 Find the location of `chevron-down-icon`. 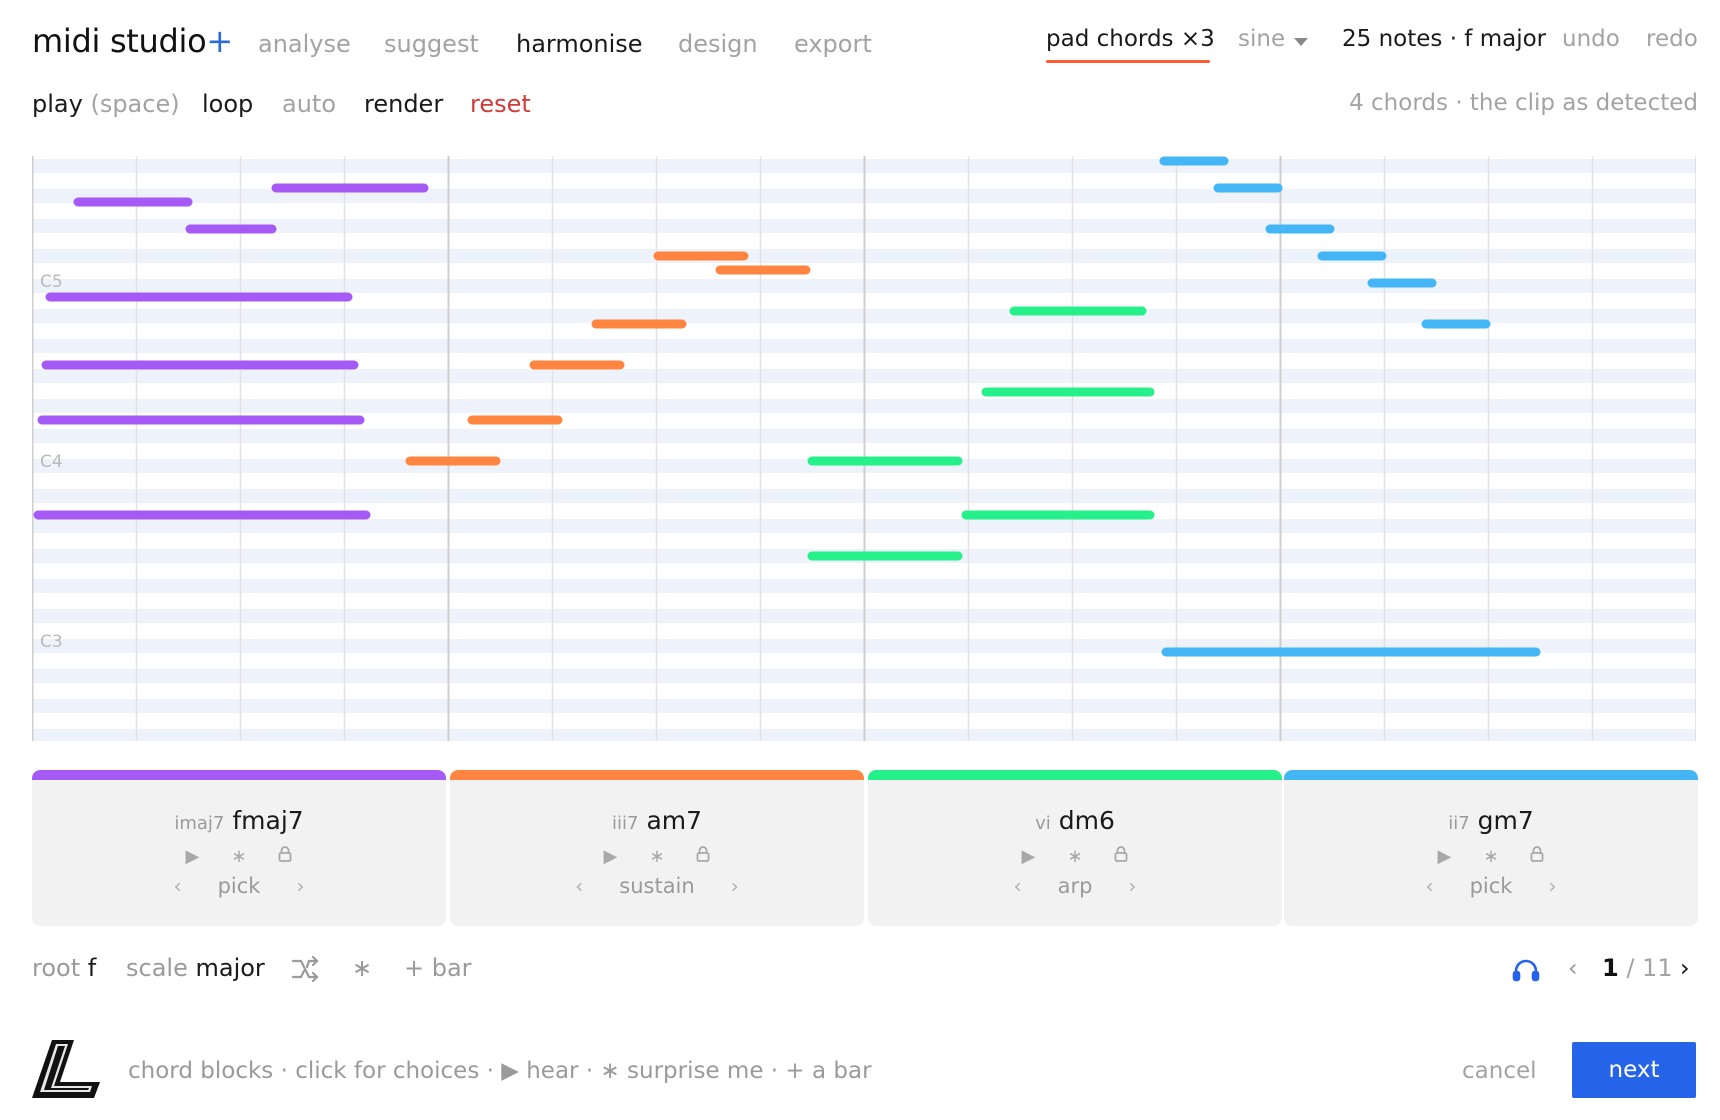

chevron-down-icon is located at coordinates (1301, 42).